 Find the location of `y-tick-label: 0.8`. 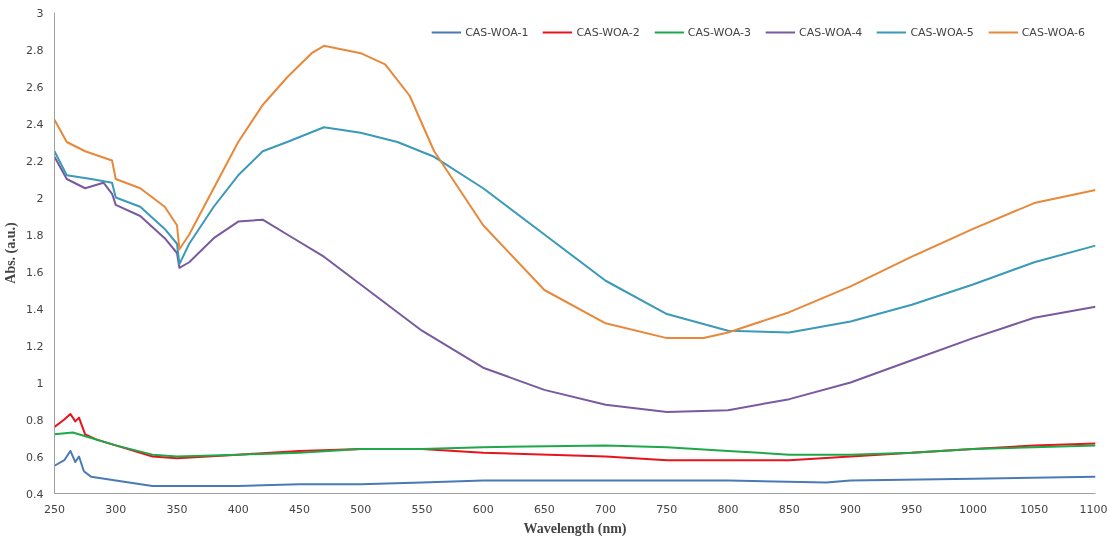

y-tick-label: 0.8 is located at coordinates (35, 420).